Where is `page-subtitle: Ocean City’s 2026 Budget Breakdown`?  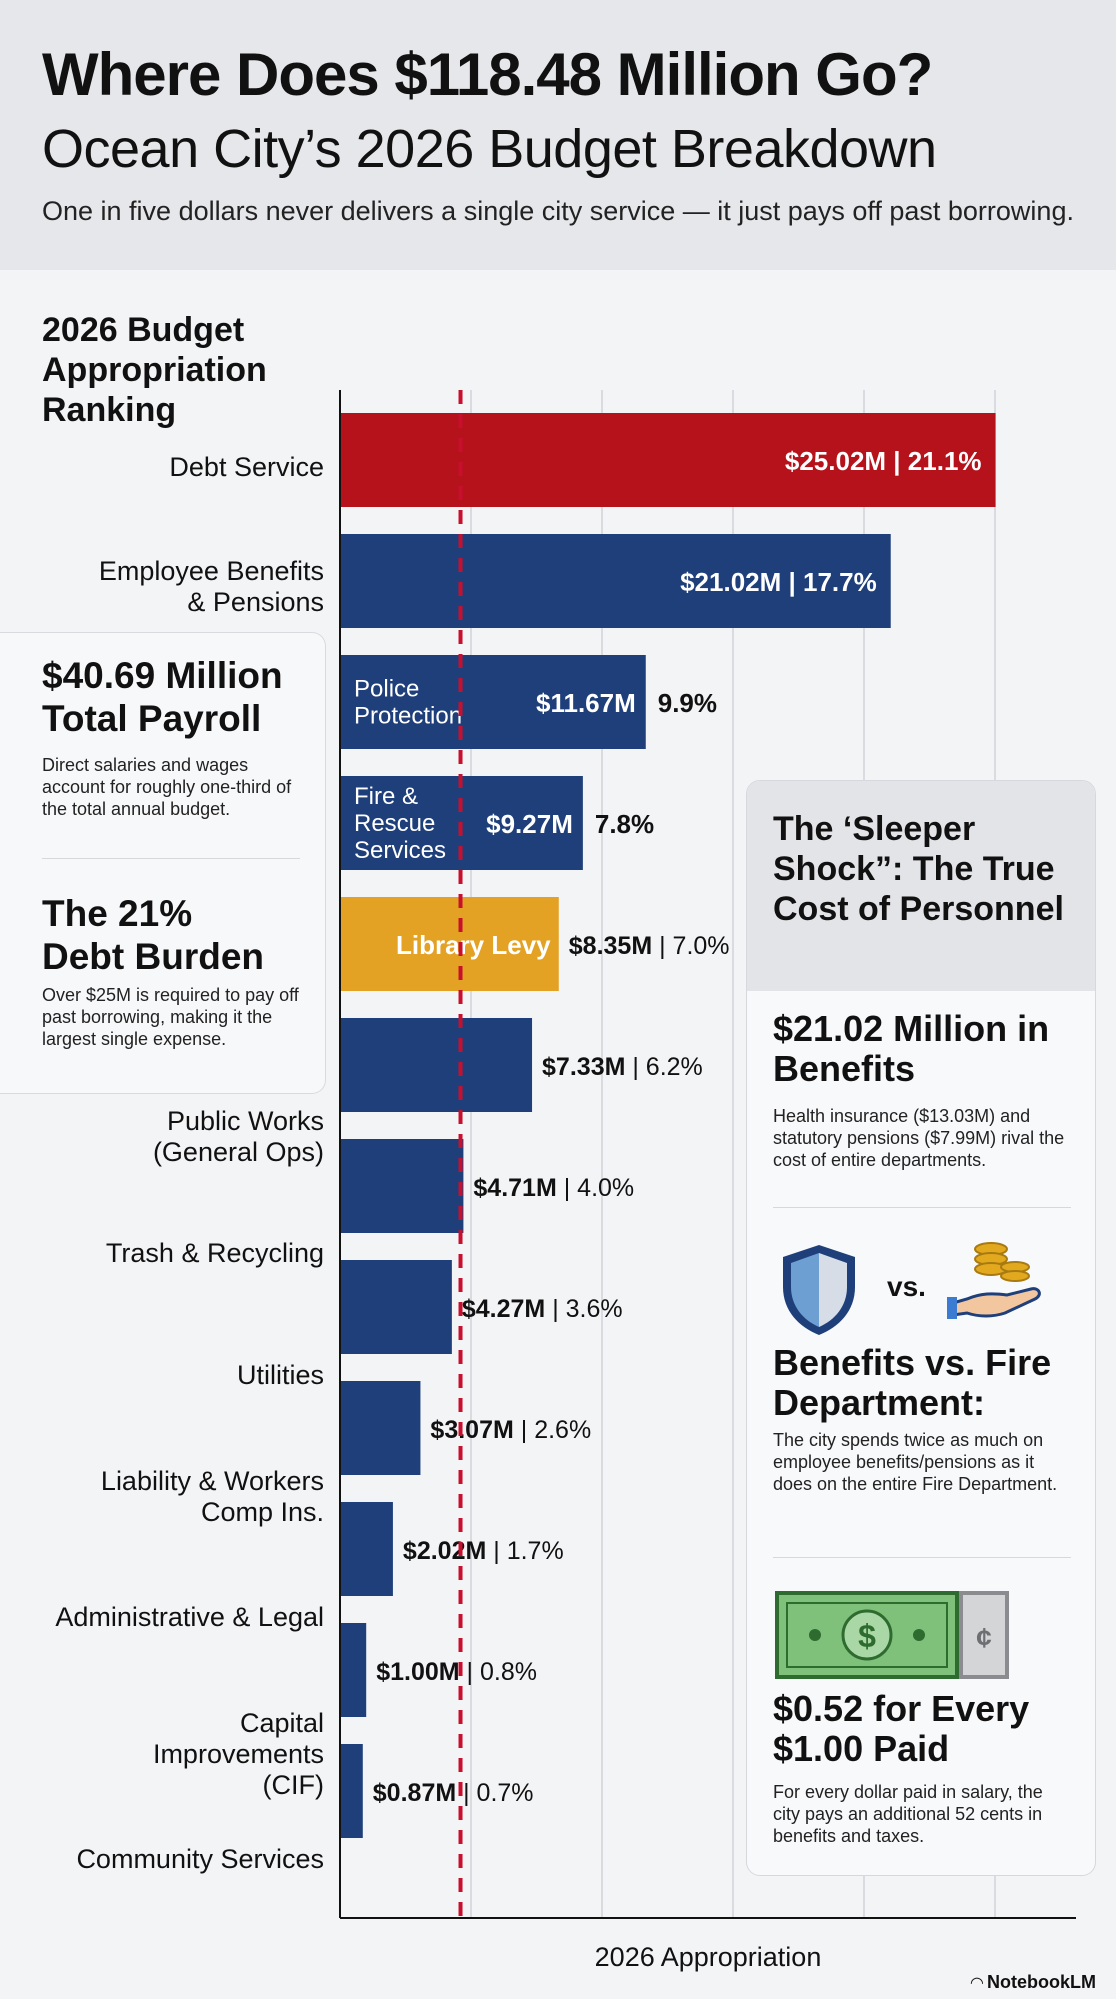
page-subtitle: Ocean City’s 2026 Budget Breakdown is located at coordinates (489, 149).